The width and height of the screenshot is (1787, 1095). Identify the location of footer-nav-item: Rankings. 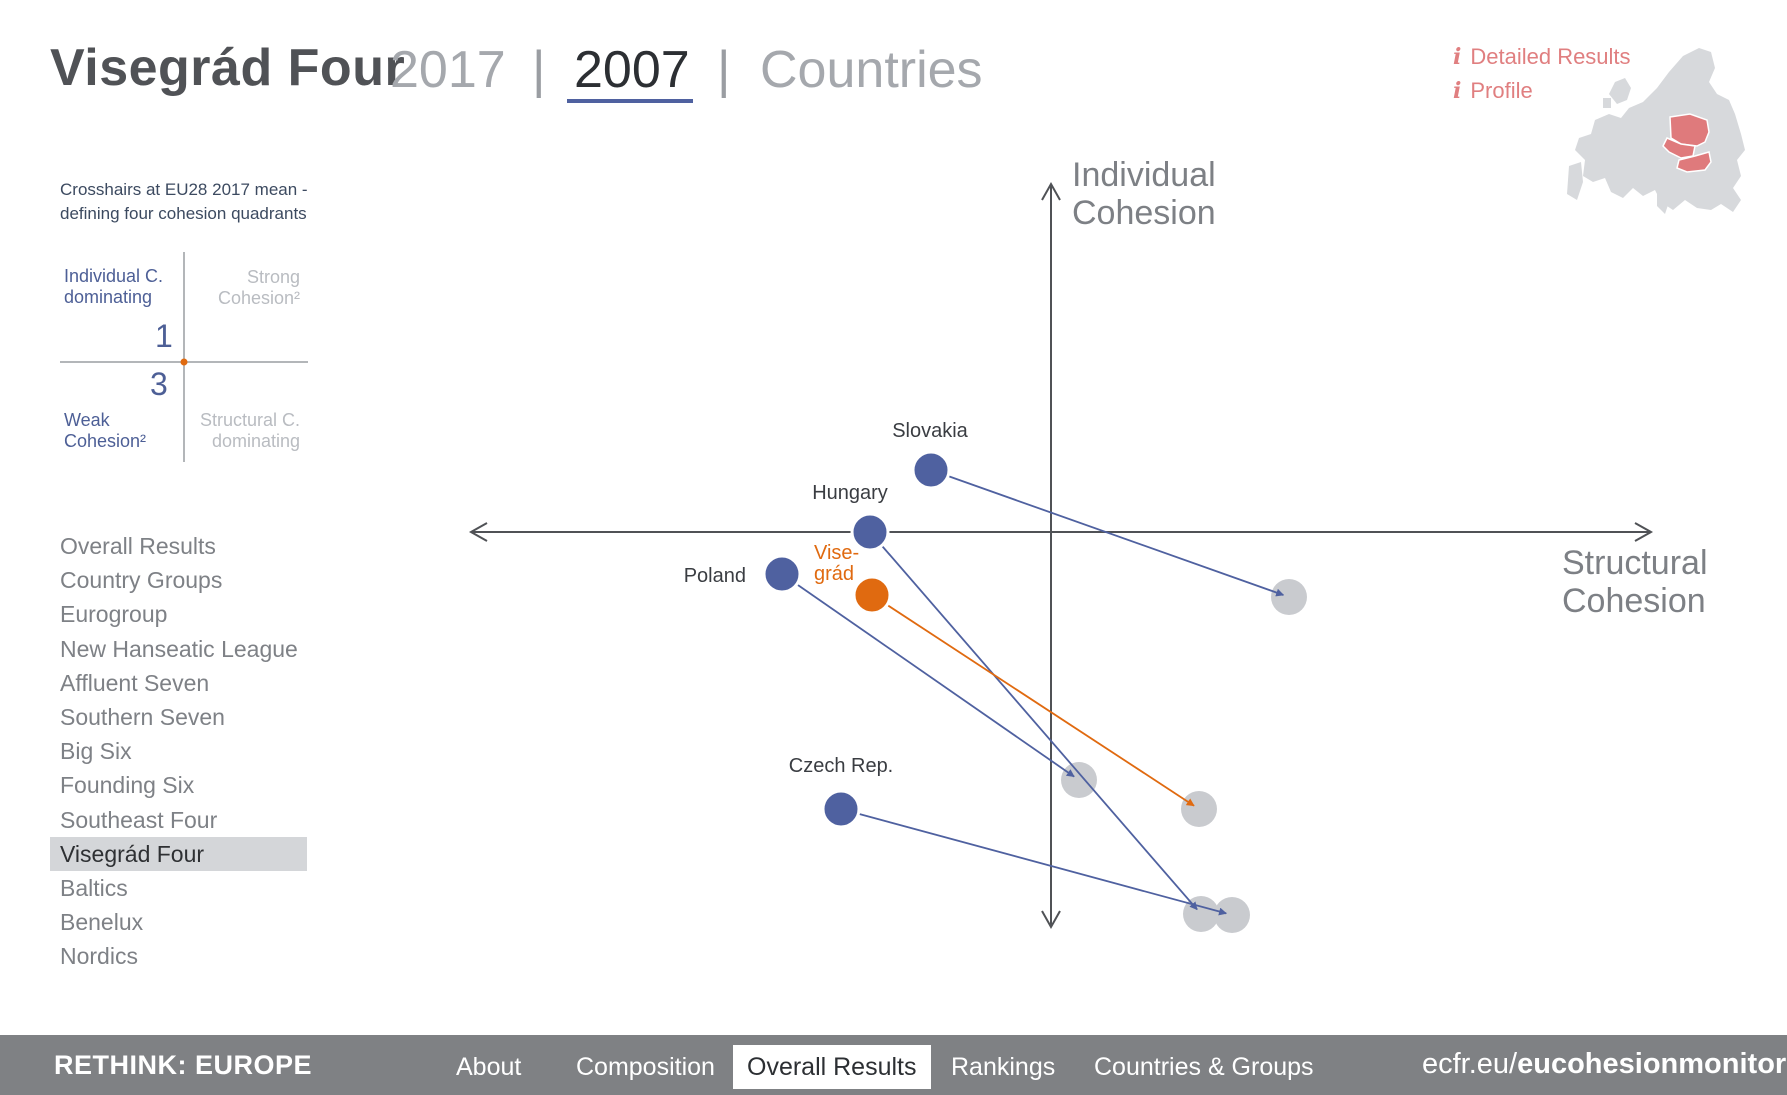
(1003, 1067).